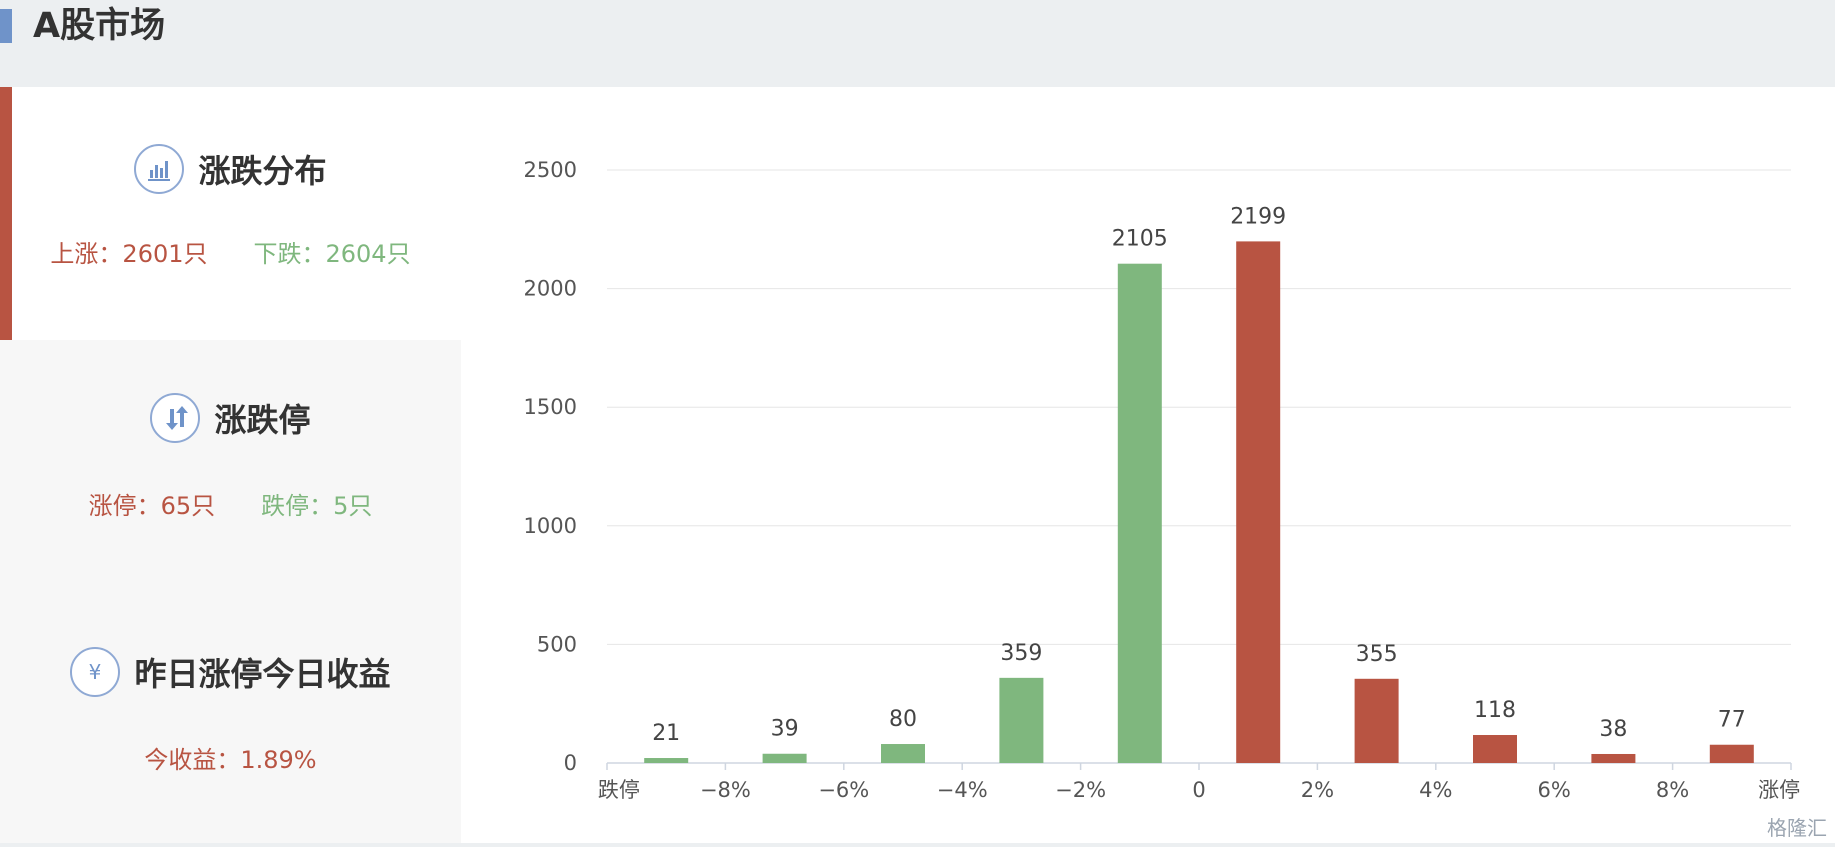 This screenshot has width=1835, height=847. Describe the element at coordinates (1021, 653) in the screenshot. I see `data-label: 359` at that location.